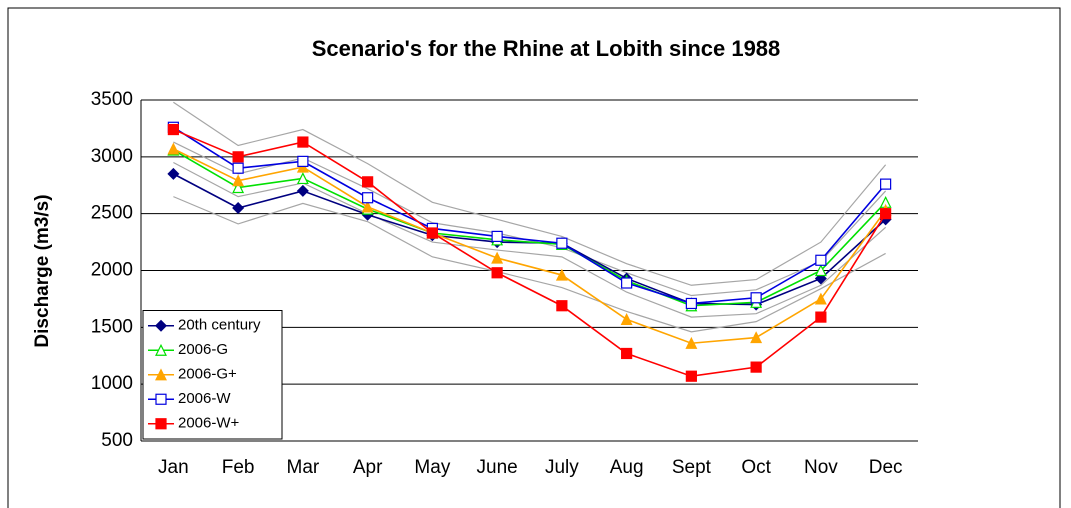 The width and height of the screenshot is (1071, 508). What do you see at coordinates (112, 270) in the screenshot?
I see `y-tick-label: 2000` at bounding box center [112, 270].